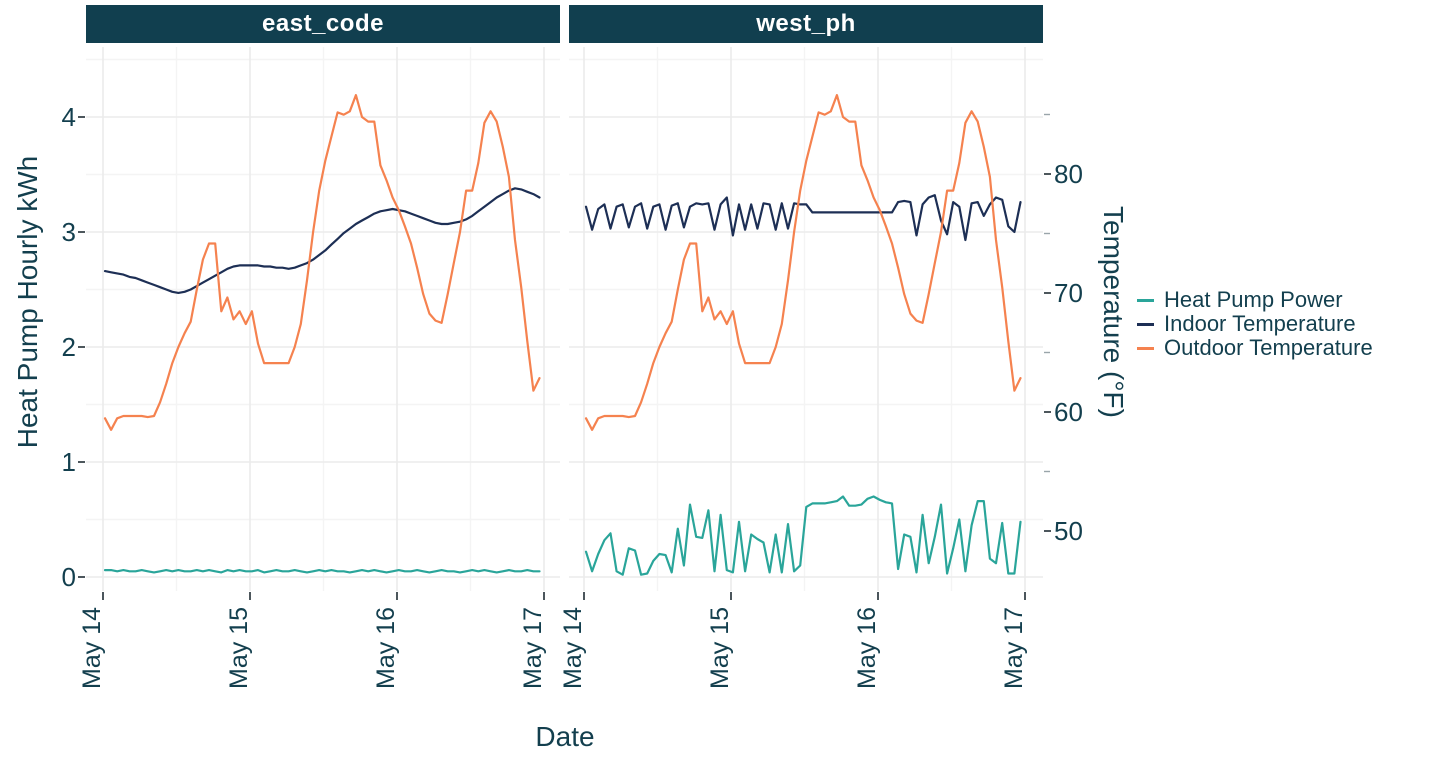  Describe the element at coordinates (92, 648) in the screenshot. I see `x-tick-east-may14: May 14` at that location.